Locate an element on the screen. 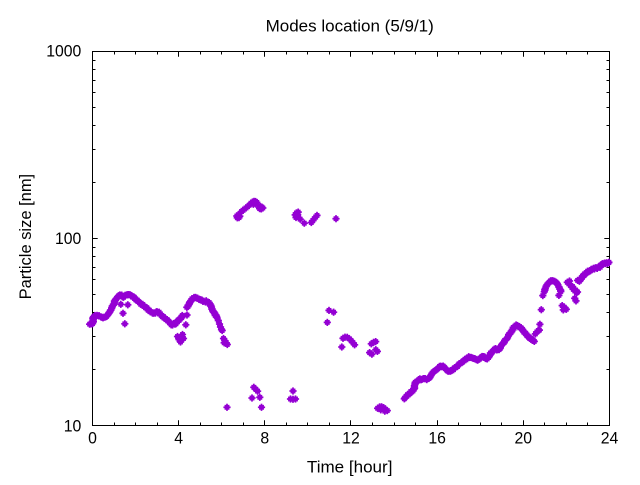 This screenshot has width=640, height=485. svg-text: 24 is located at coordinates (610, 438).